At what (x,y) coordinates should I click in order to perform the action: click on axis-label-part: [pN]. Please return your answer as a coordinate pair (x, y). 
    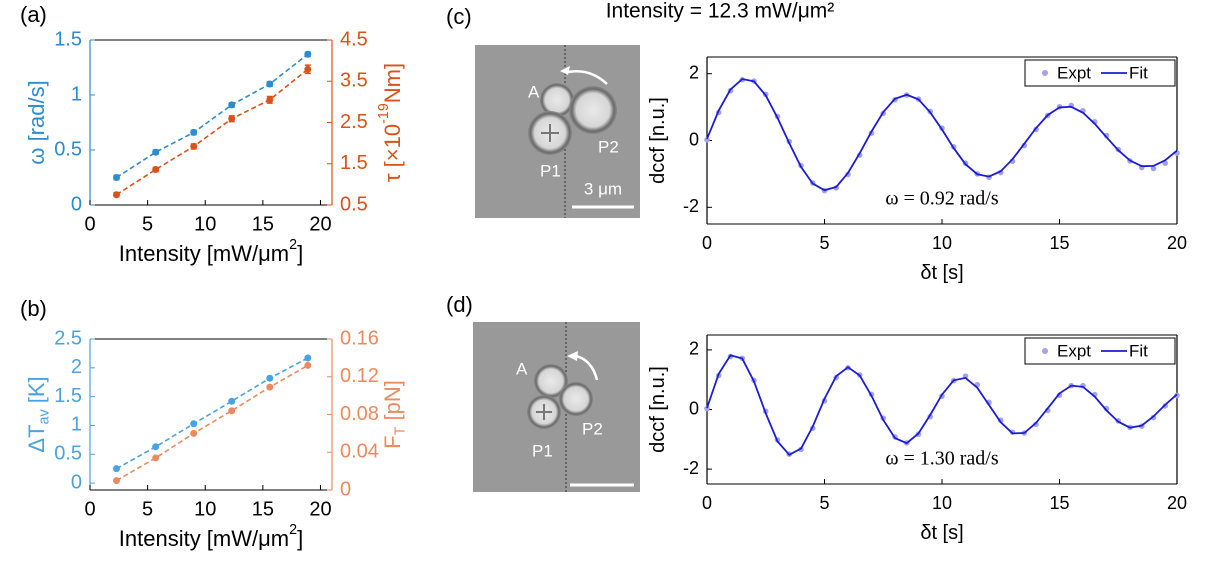
    Looking at the image, I should click on (392, 403).